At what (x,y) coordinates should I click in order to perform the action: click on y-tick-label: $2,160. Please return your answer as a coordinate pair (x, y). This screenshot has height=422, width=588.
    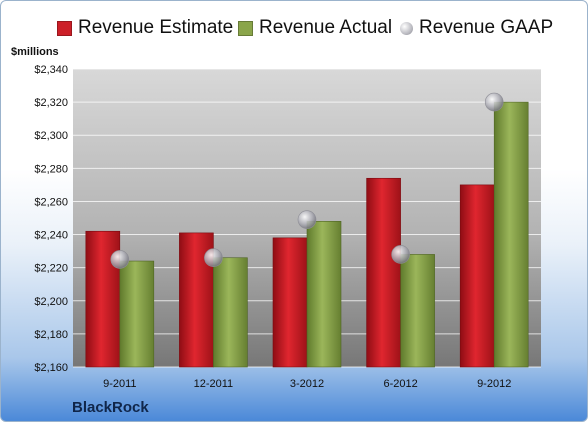
    Looking at the image, I should click on (51, 368).